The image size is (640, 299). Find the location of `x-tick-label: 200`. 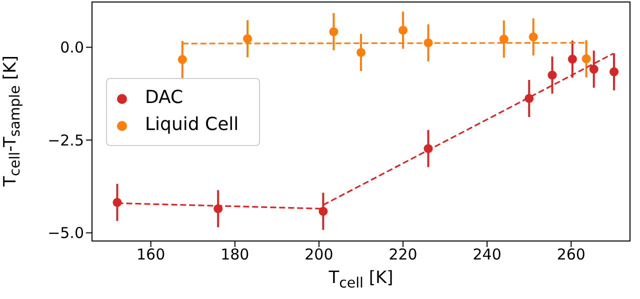

x-tick-label: 200 is located at coordinates (319, 255).